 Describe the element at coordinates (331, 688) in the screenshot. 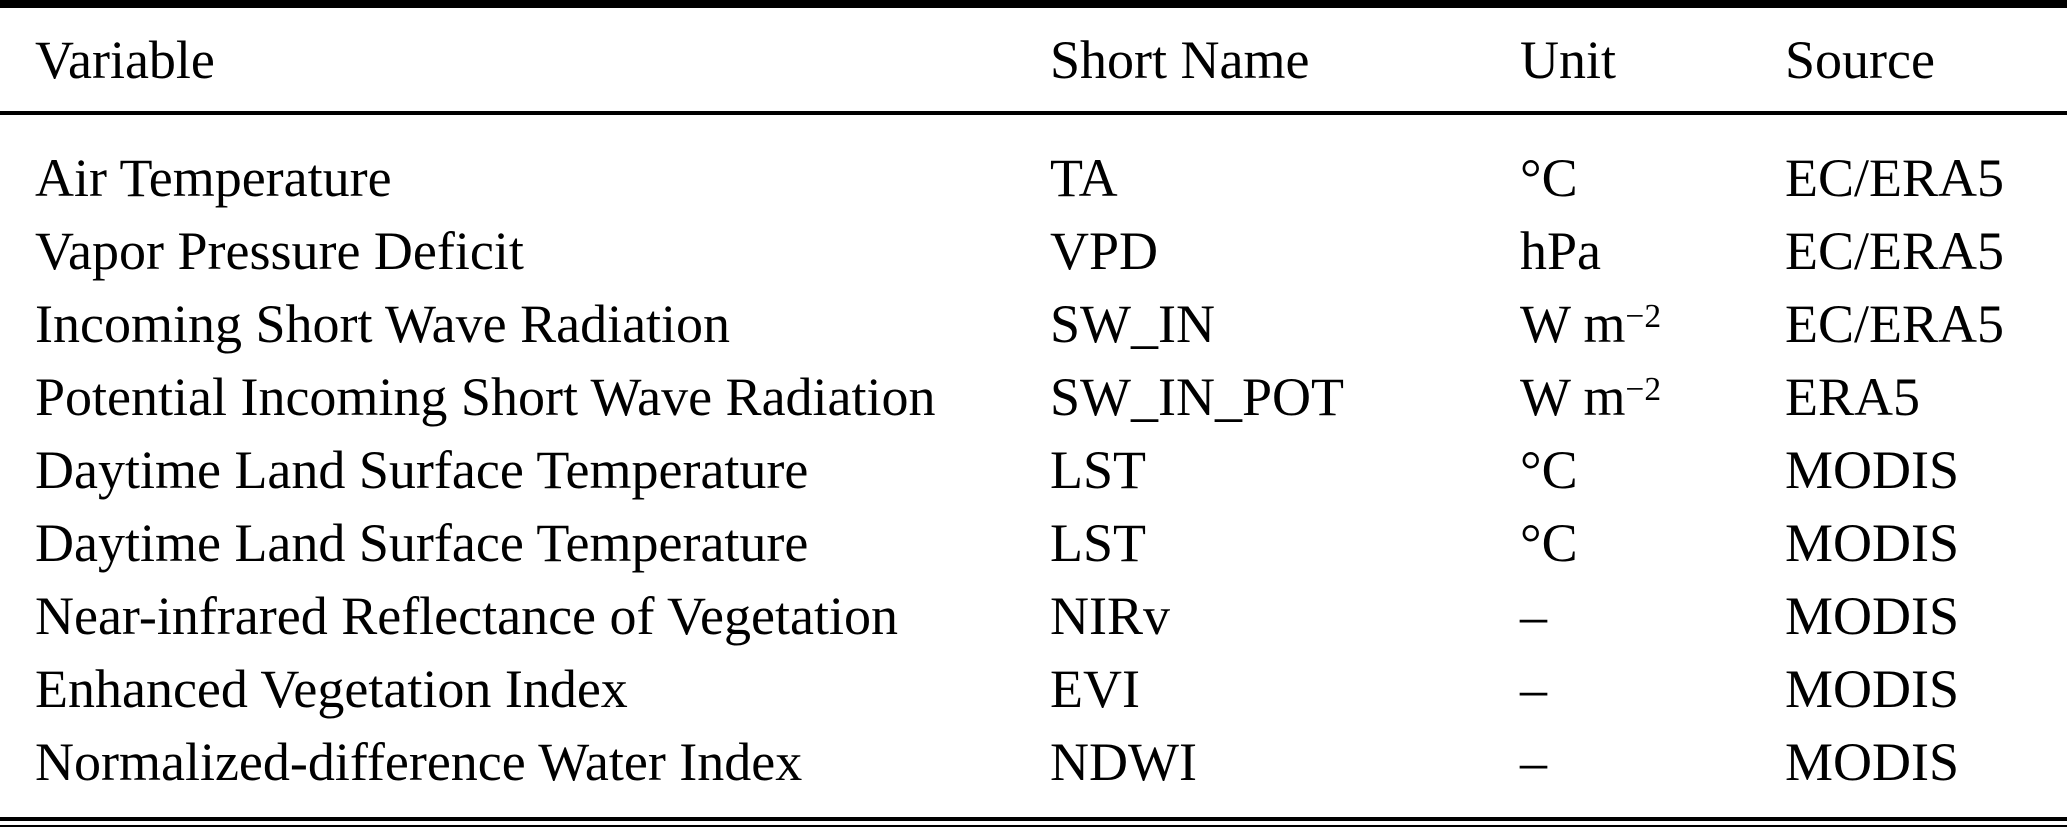

I see `cell-variable: Enhanced Vegetation Index` at that location.